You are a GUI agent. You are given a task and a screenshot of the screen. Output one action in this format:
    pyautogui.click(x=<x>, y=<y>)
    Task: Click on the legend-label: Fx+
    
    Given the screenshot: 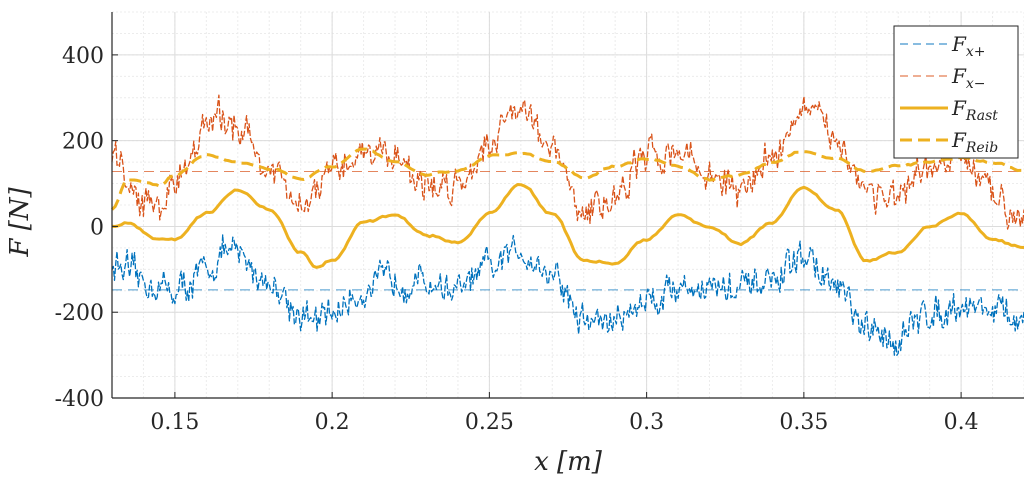 What is the action you would take?
    pyautogui.click(x=968, y=46)
    